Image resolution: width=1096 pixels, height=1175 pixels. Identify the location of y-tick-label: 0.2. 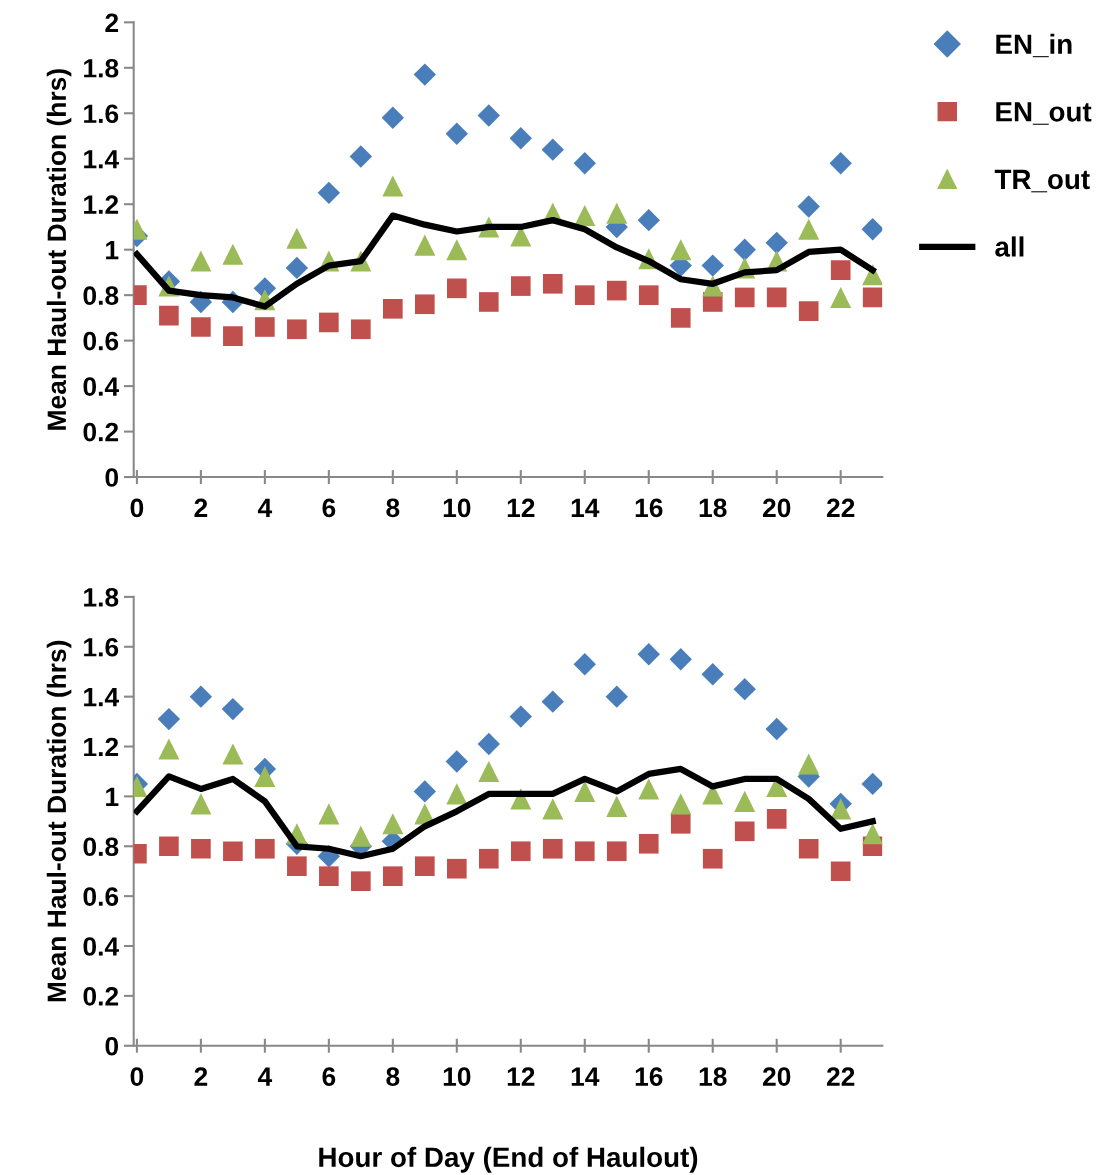
(101, 432).